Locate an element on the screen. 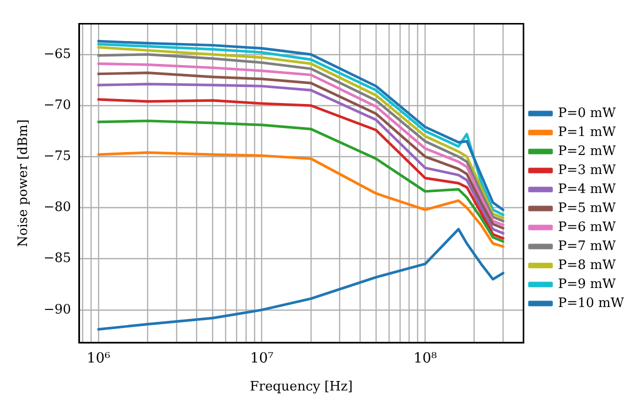  legend-label: P=1 mW is located at coordinates (587, 132).